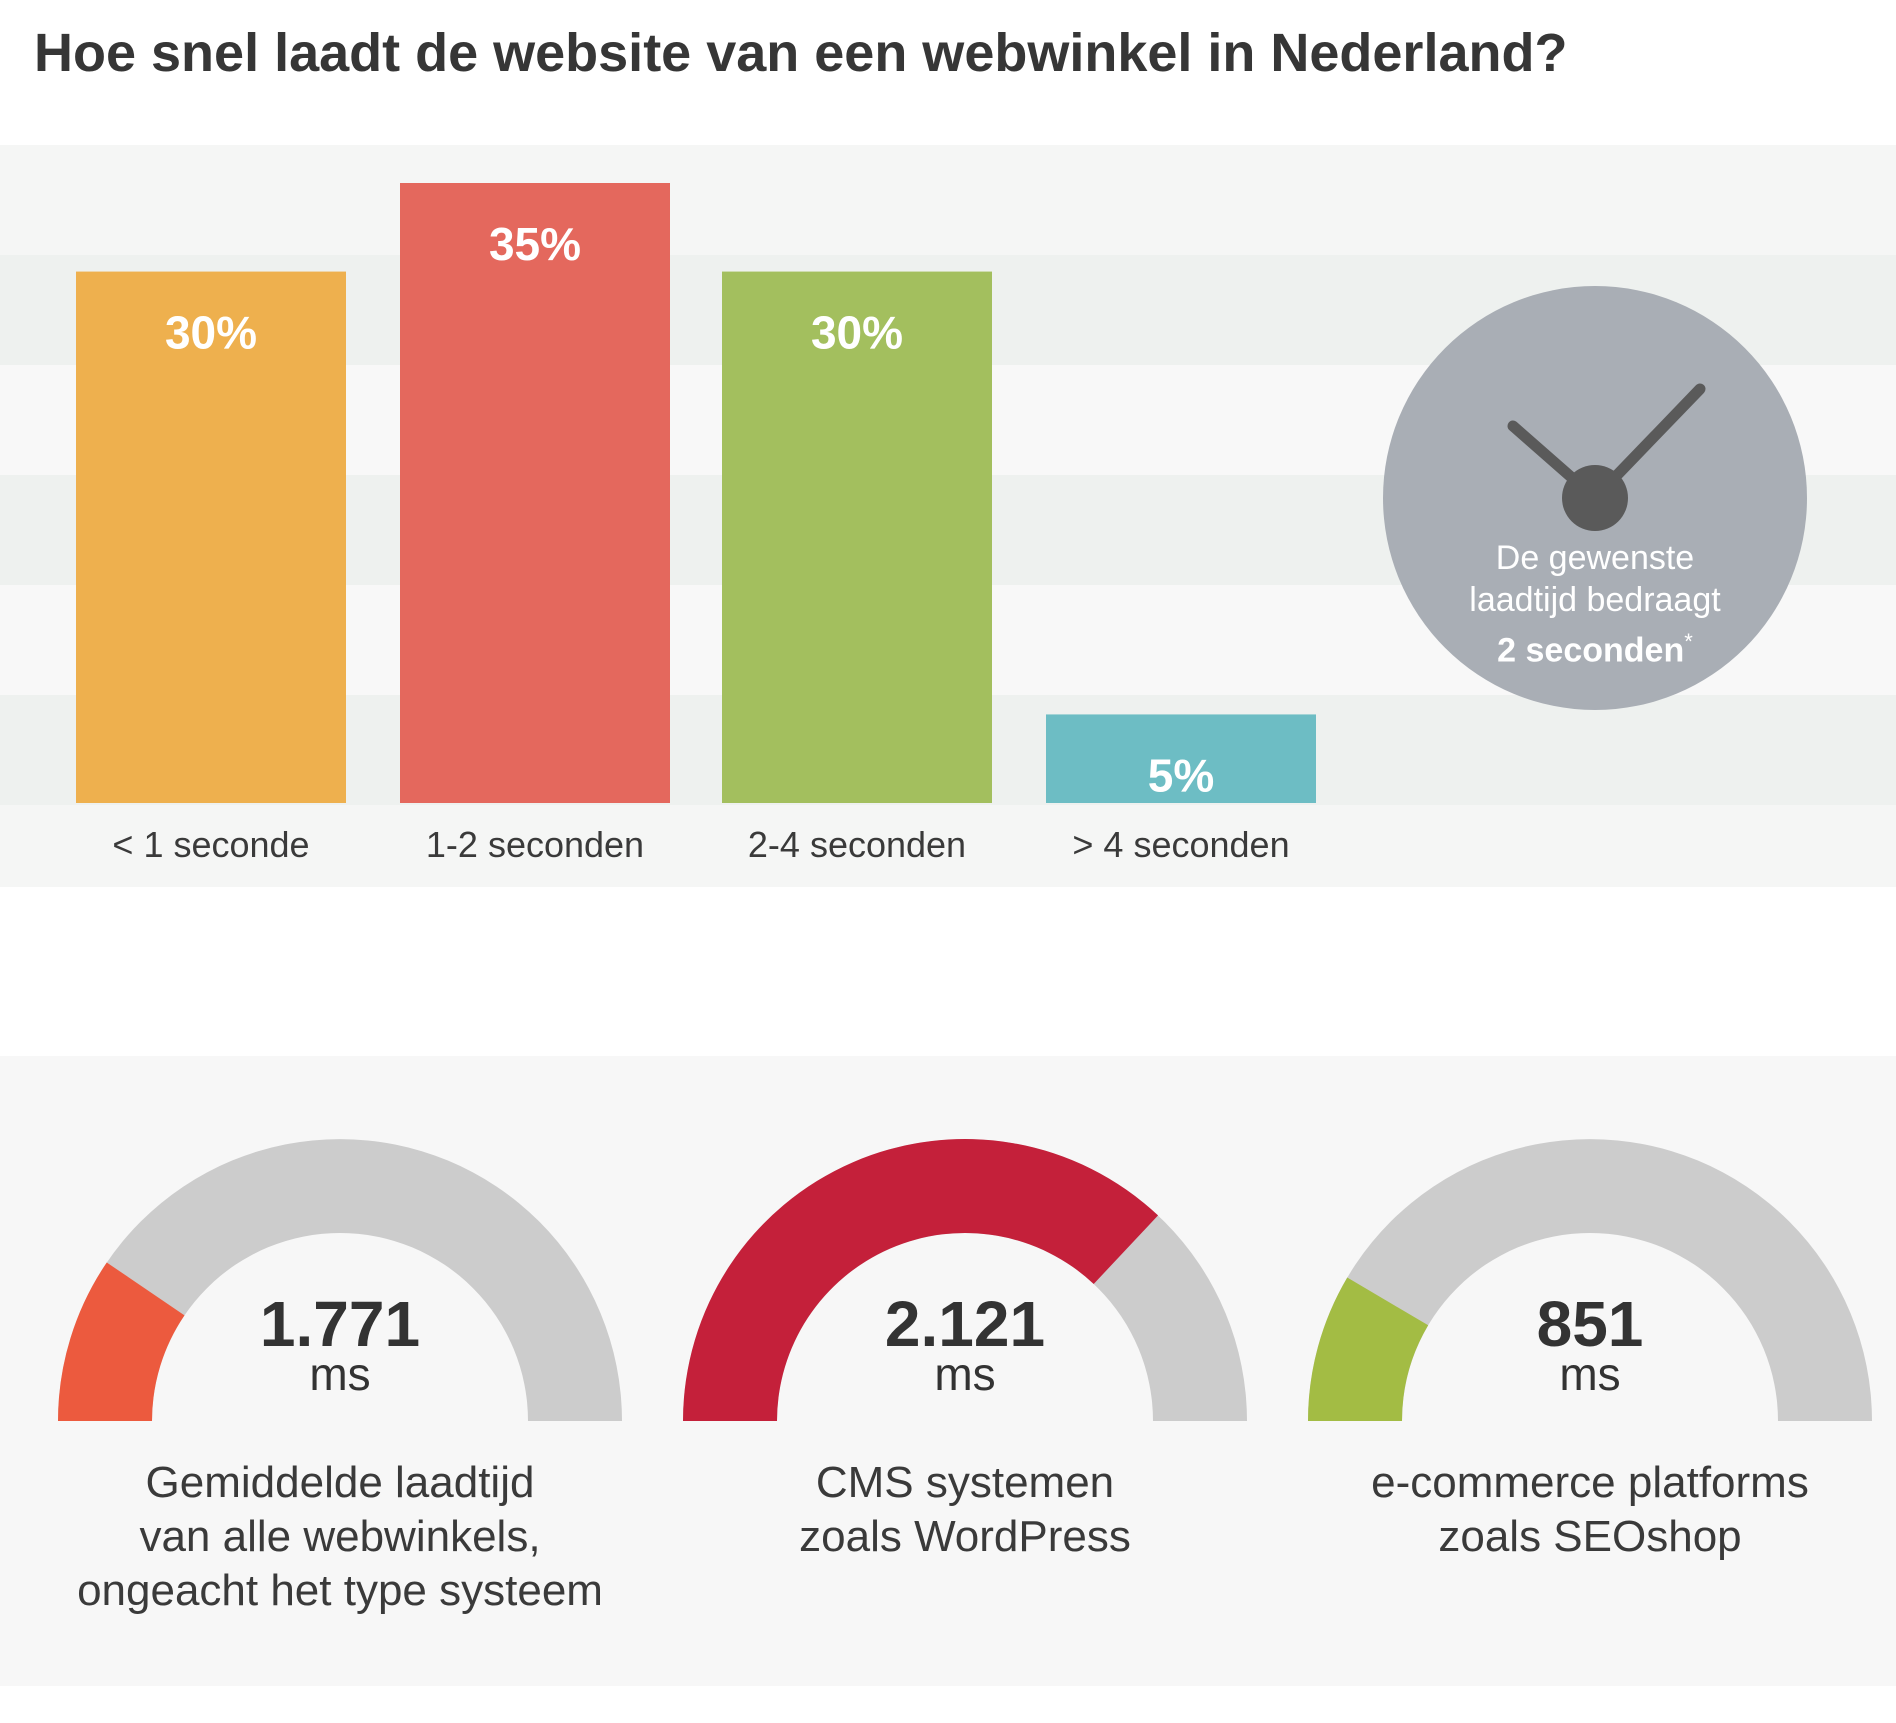 The image size is (1896, 1723). What do you see at coordinates (857, 844) in the screenshot?
I see `category-label: 2-4 seconden` at bounding box center [857, 844].